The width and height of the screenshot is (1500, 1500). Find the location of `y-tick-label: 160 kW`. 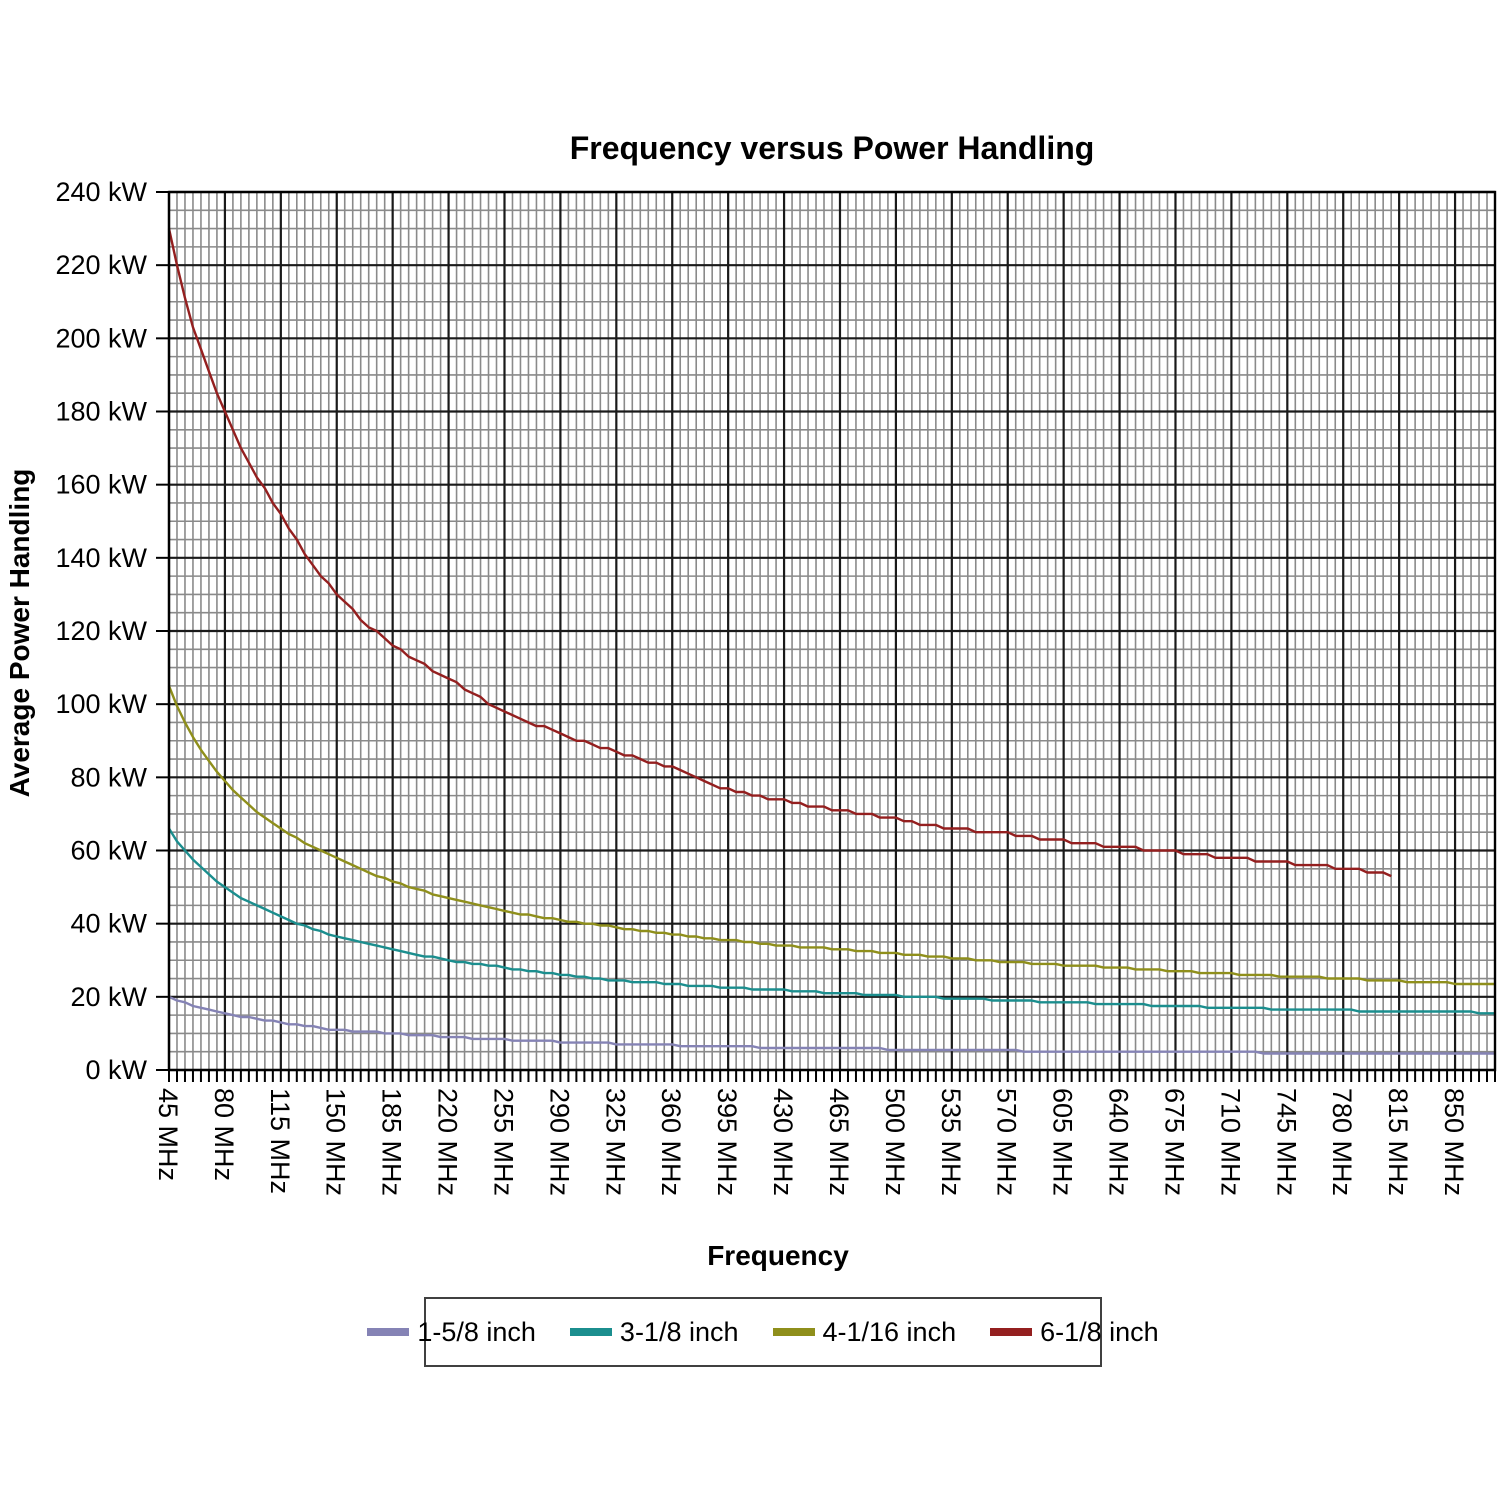

y-tick-label: 160 kW is located at coordinates (101, 485).